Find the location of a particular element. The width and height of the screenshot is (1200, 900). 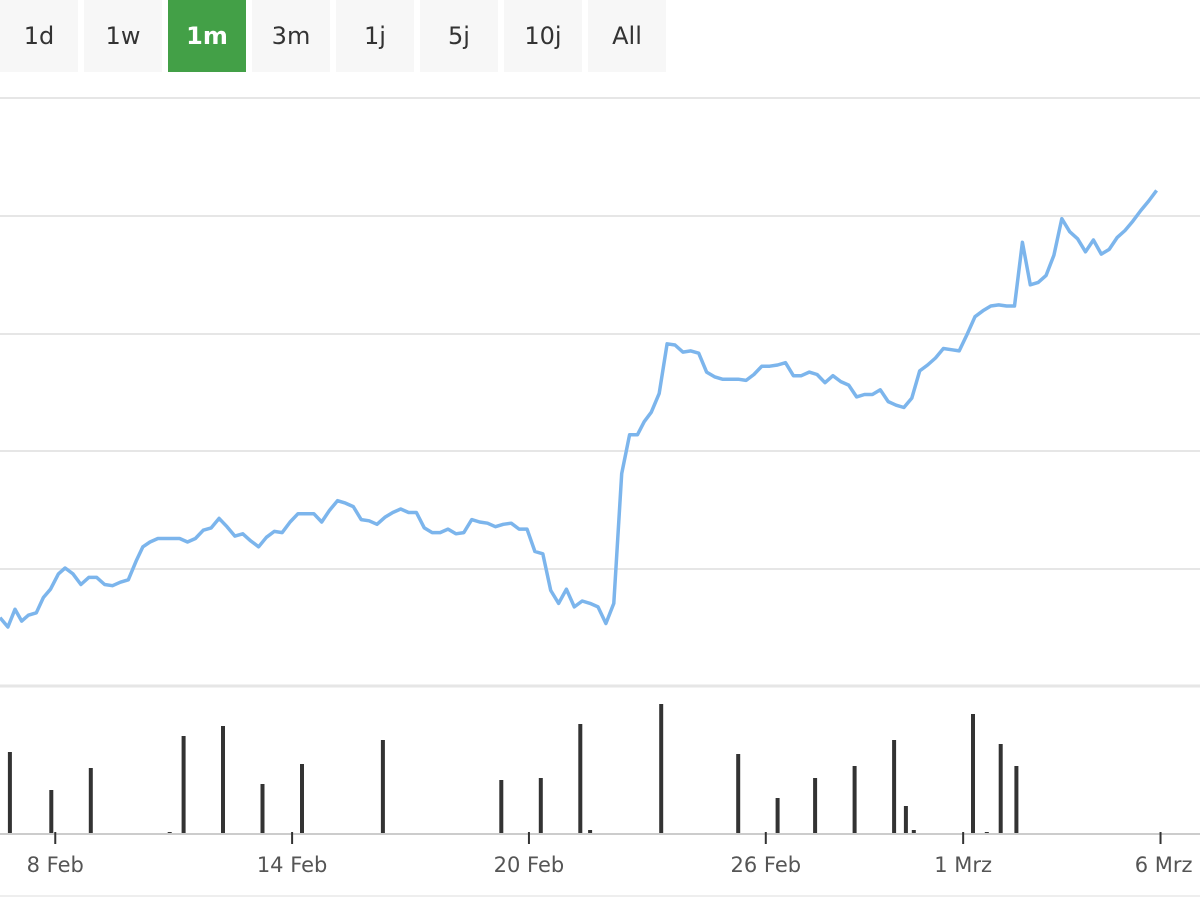

x-axis: 8 Feb 14 Feb 20 Feb 26 Feb 1 Mrz 6 Mrz is located at coordinates (600, 864).